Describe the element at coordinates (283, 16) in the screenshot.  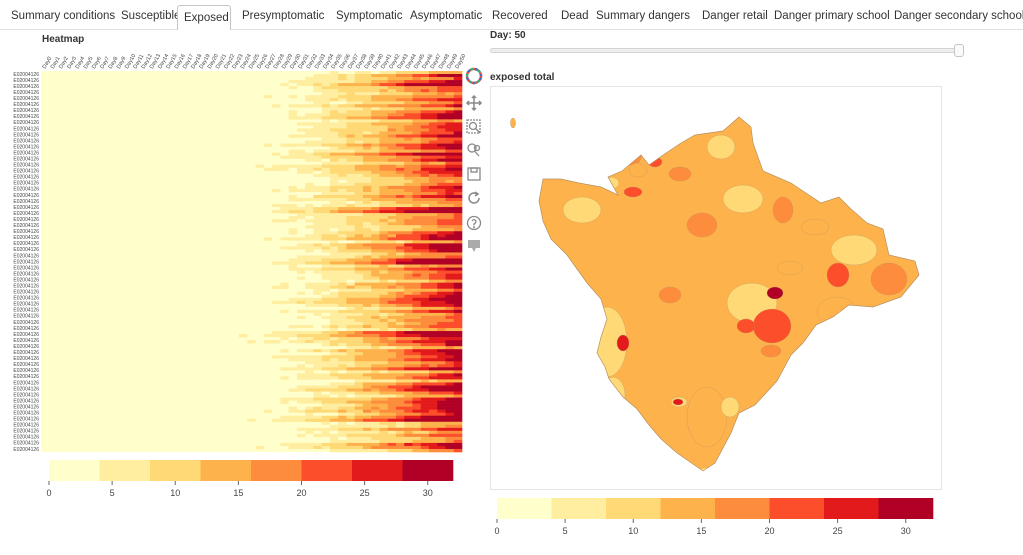
I see `tab-presymptomatic: Presymptomatic` at that location.